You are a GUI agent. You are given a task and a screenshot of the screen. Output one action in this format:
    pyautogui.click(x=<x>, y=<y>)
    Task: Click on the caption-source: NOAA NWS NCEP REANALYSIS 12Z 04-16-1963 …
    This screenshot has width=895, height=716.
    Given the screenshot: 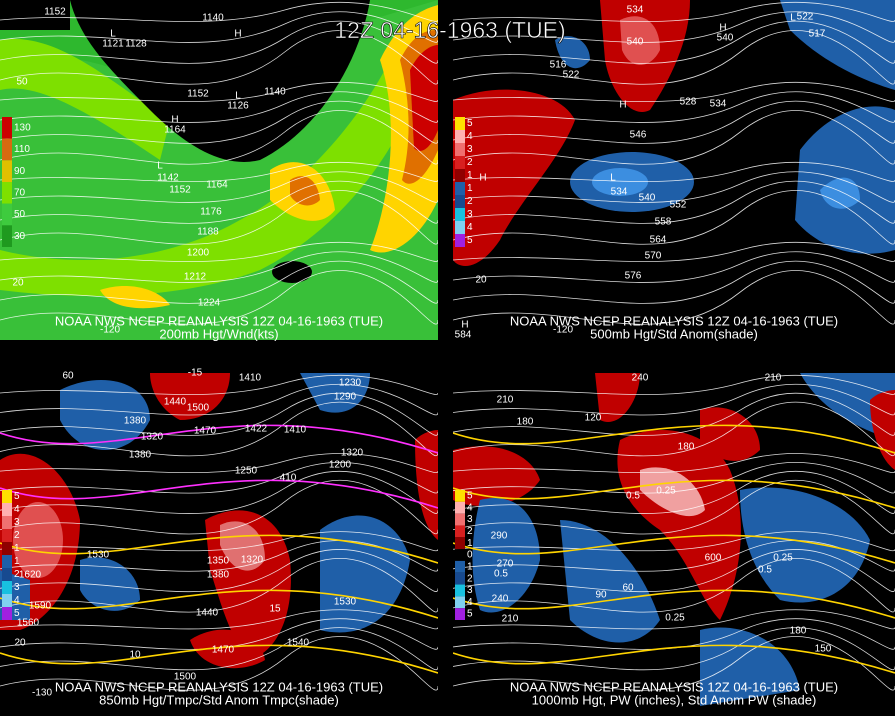 What is the action you would take?
    pyautogui.click(x=674, y=686)
    